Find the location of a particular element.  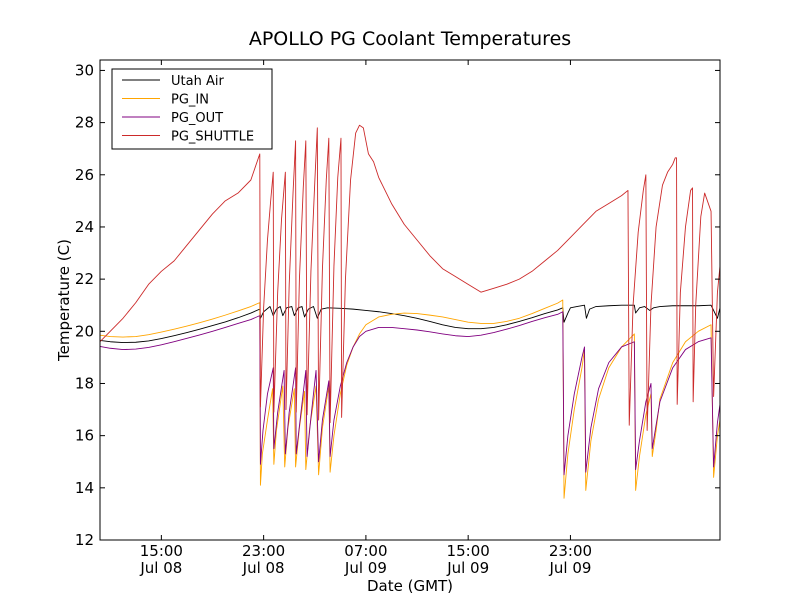

legend-label: PG_IN is located at coordinates (190, 100).